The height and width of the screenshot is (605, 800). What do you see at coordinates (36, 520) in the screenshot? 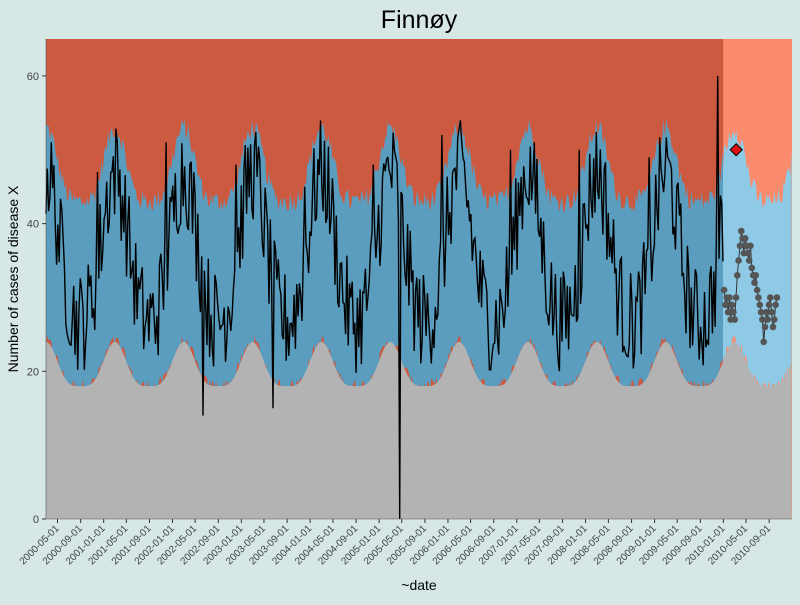
I see `y-tick-label: 0` at bounding box center [36, 520].